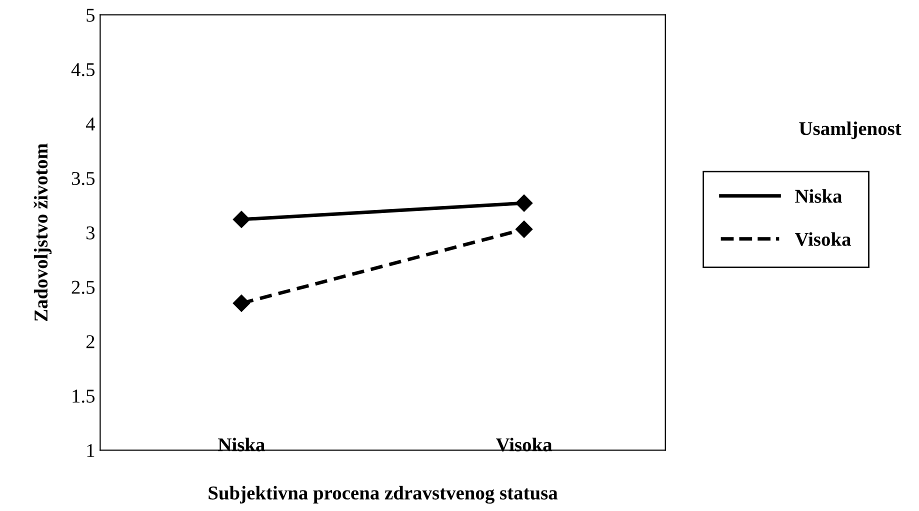 The image size is (919, 511). What do you see at coordinates (90, 15) in the screenshot?
I see `y-tick-label: 5` at bounding box center [90, 15].